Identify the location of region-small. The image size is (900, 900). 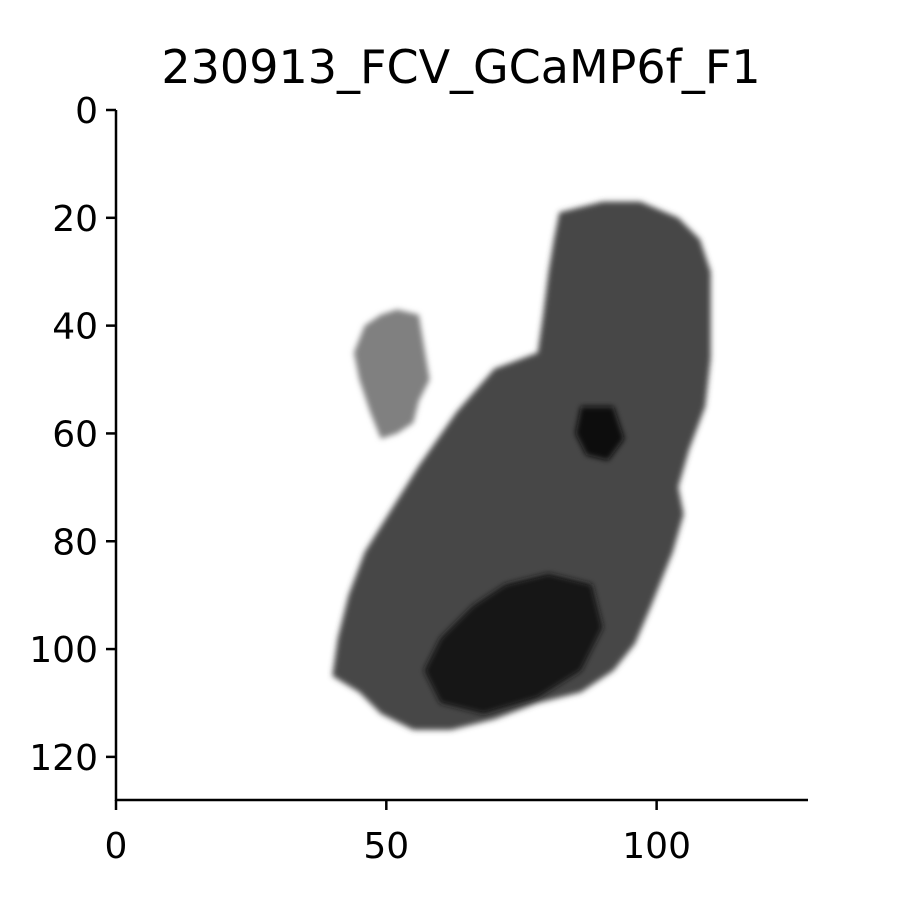
(391, 374).